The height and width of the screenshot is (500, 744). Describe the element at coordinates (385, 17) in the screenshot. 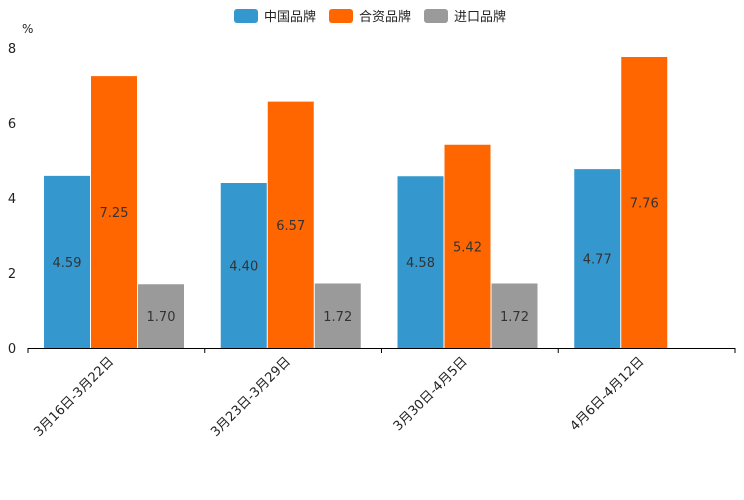

I see `legend-item-label: 合资品牌` at that location.